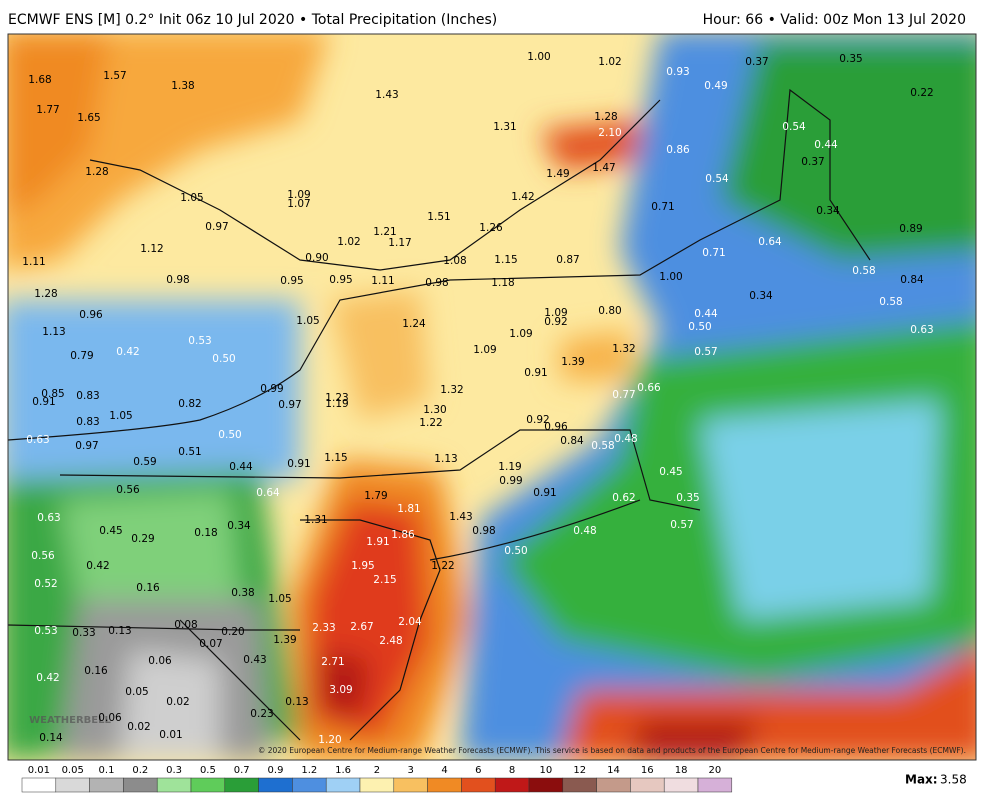 The image size is (984, 812). I want to click on precip-label: 1.57, so click(114, 76).